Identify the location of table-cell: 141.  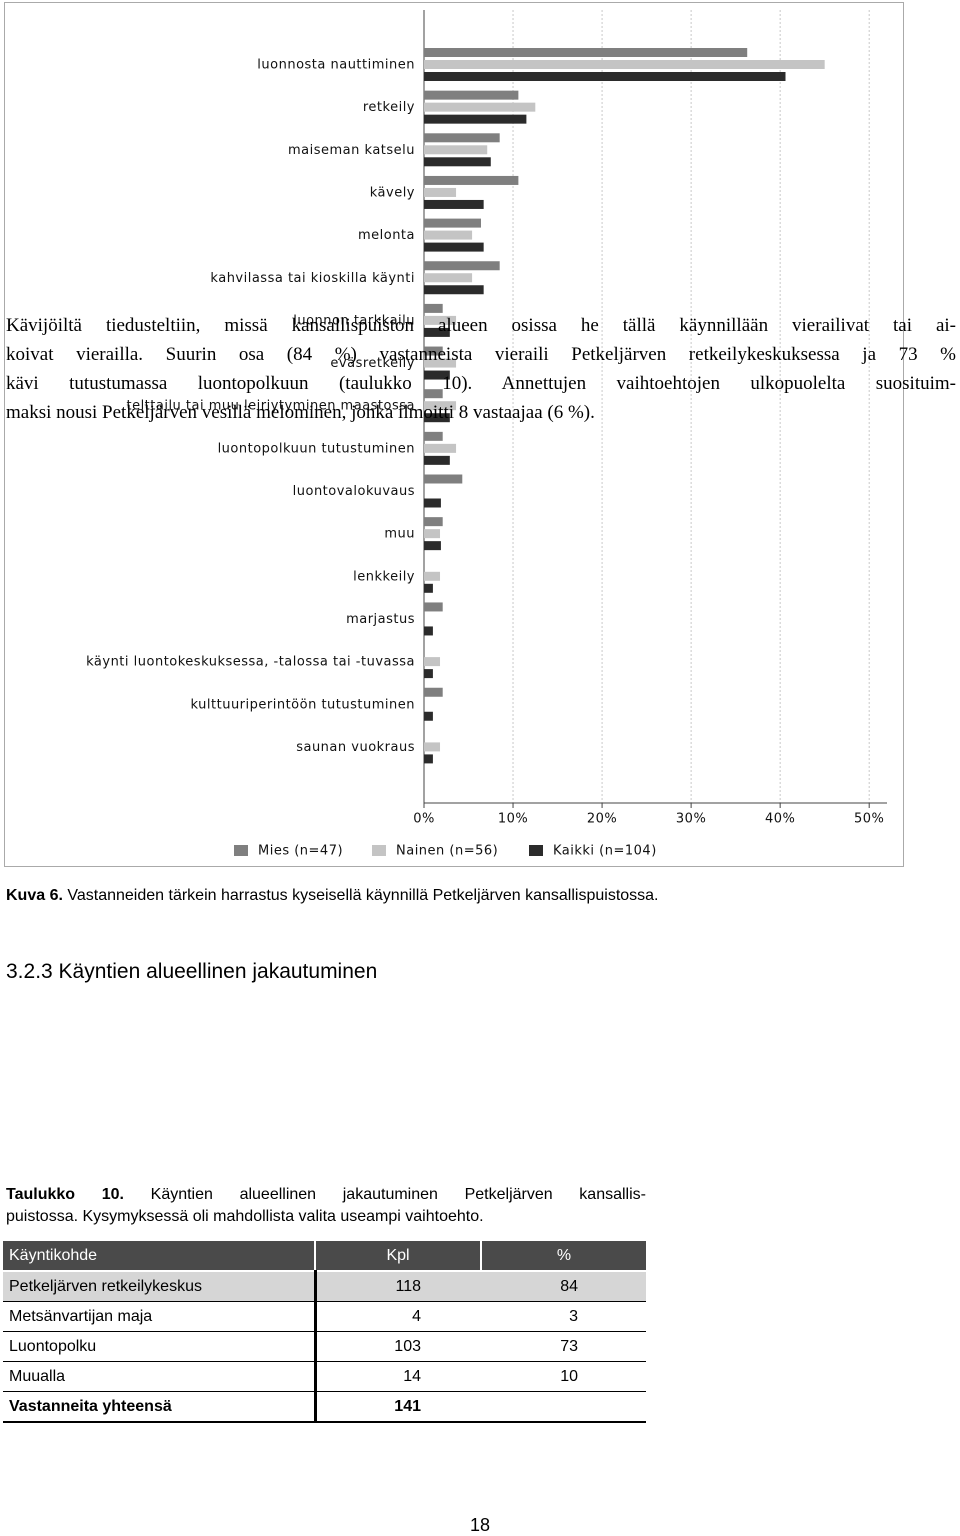
(398, 1407).